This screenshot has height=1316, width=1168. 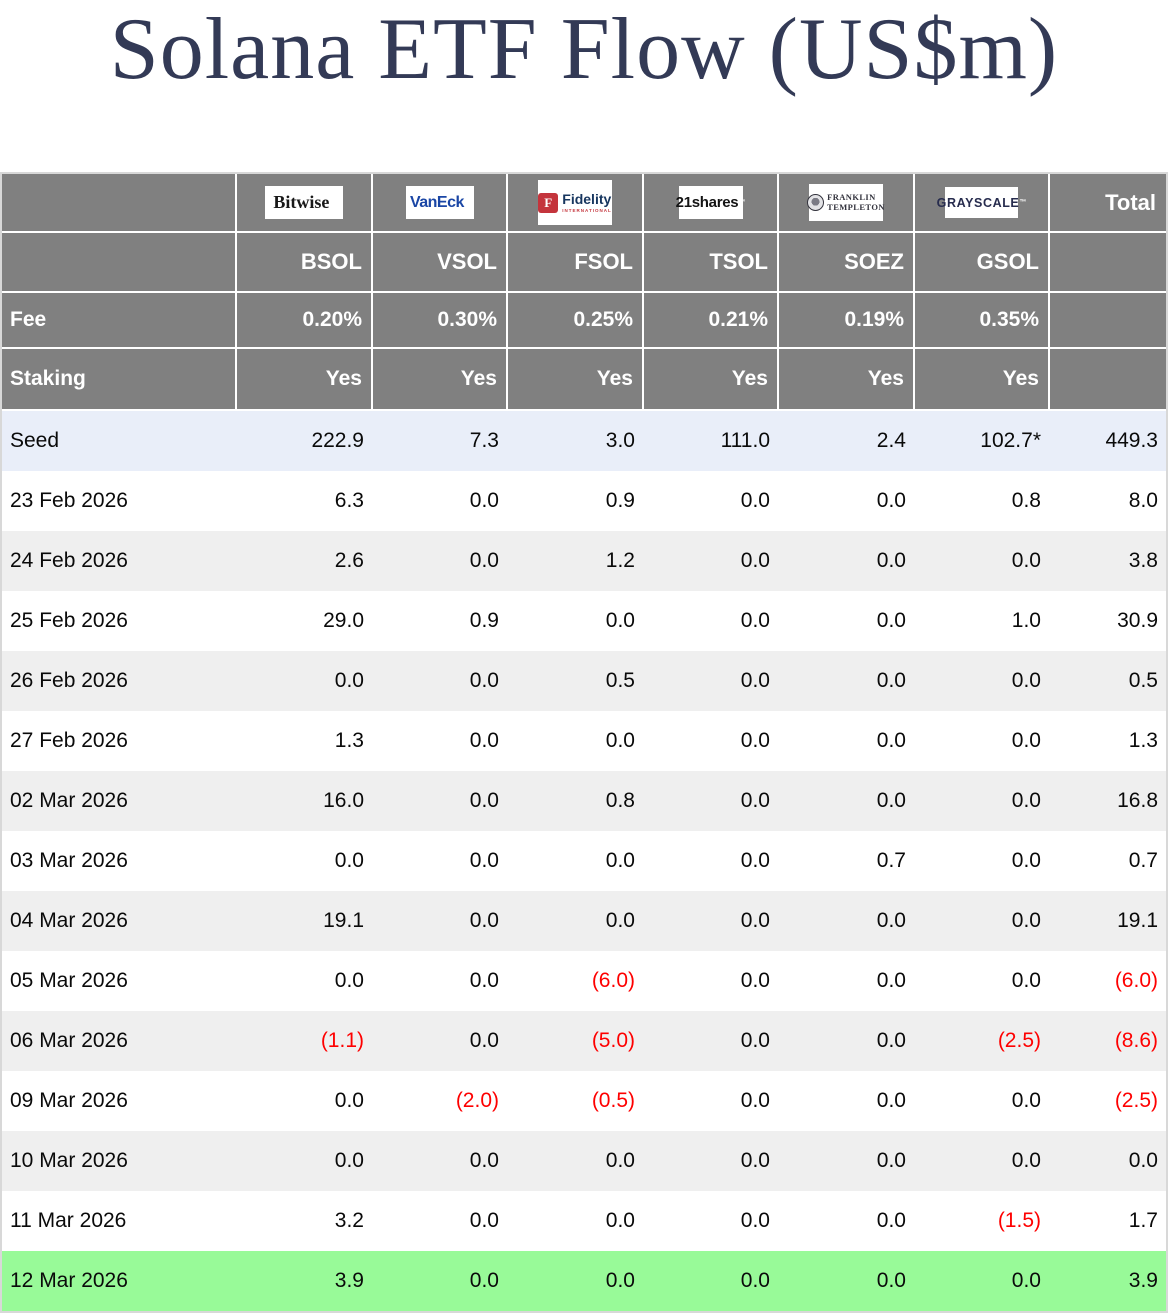 What do you see at coordinates (119, 741) in the screenshot?
I see `row-date-label: 27 Feb 2026` at bounding box center [119, 741].